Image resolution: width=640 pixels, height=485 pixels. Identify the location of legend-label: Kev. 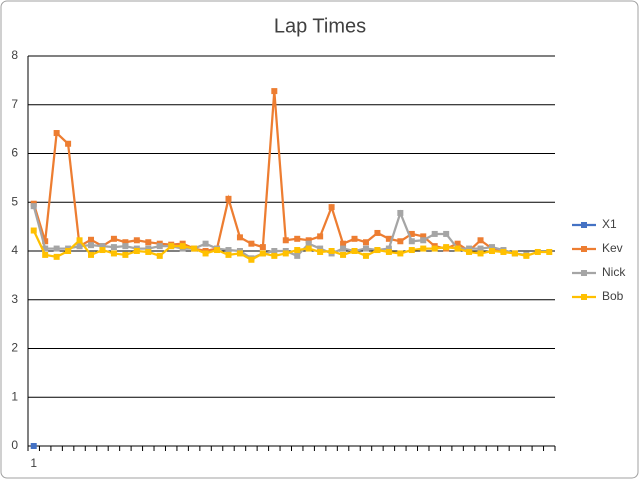
(612, 248).